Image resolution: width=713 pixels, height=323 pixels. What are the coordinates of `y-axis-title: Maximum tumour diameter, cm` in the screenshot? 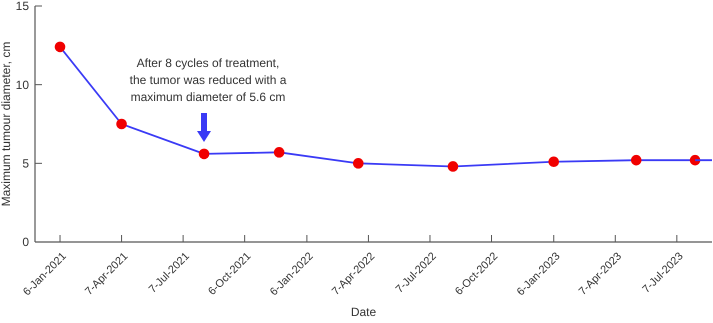 It's located at (6, 124).